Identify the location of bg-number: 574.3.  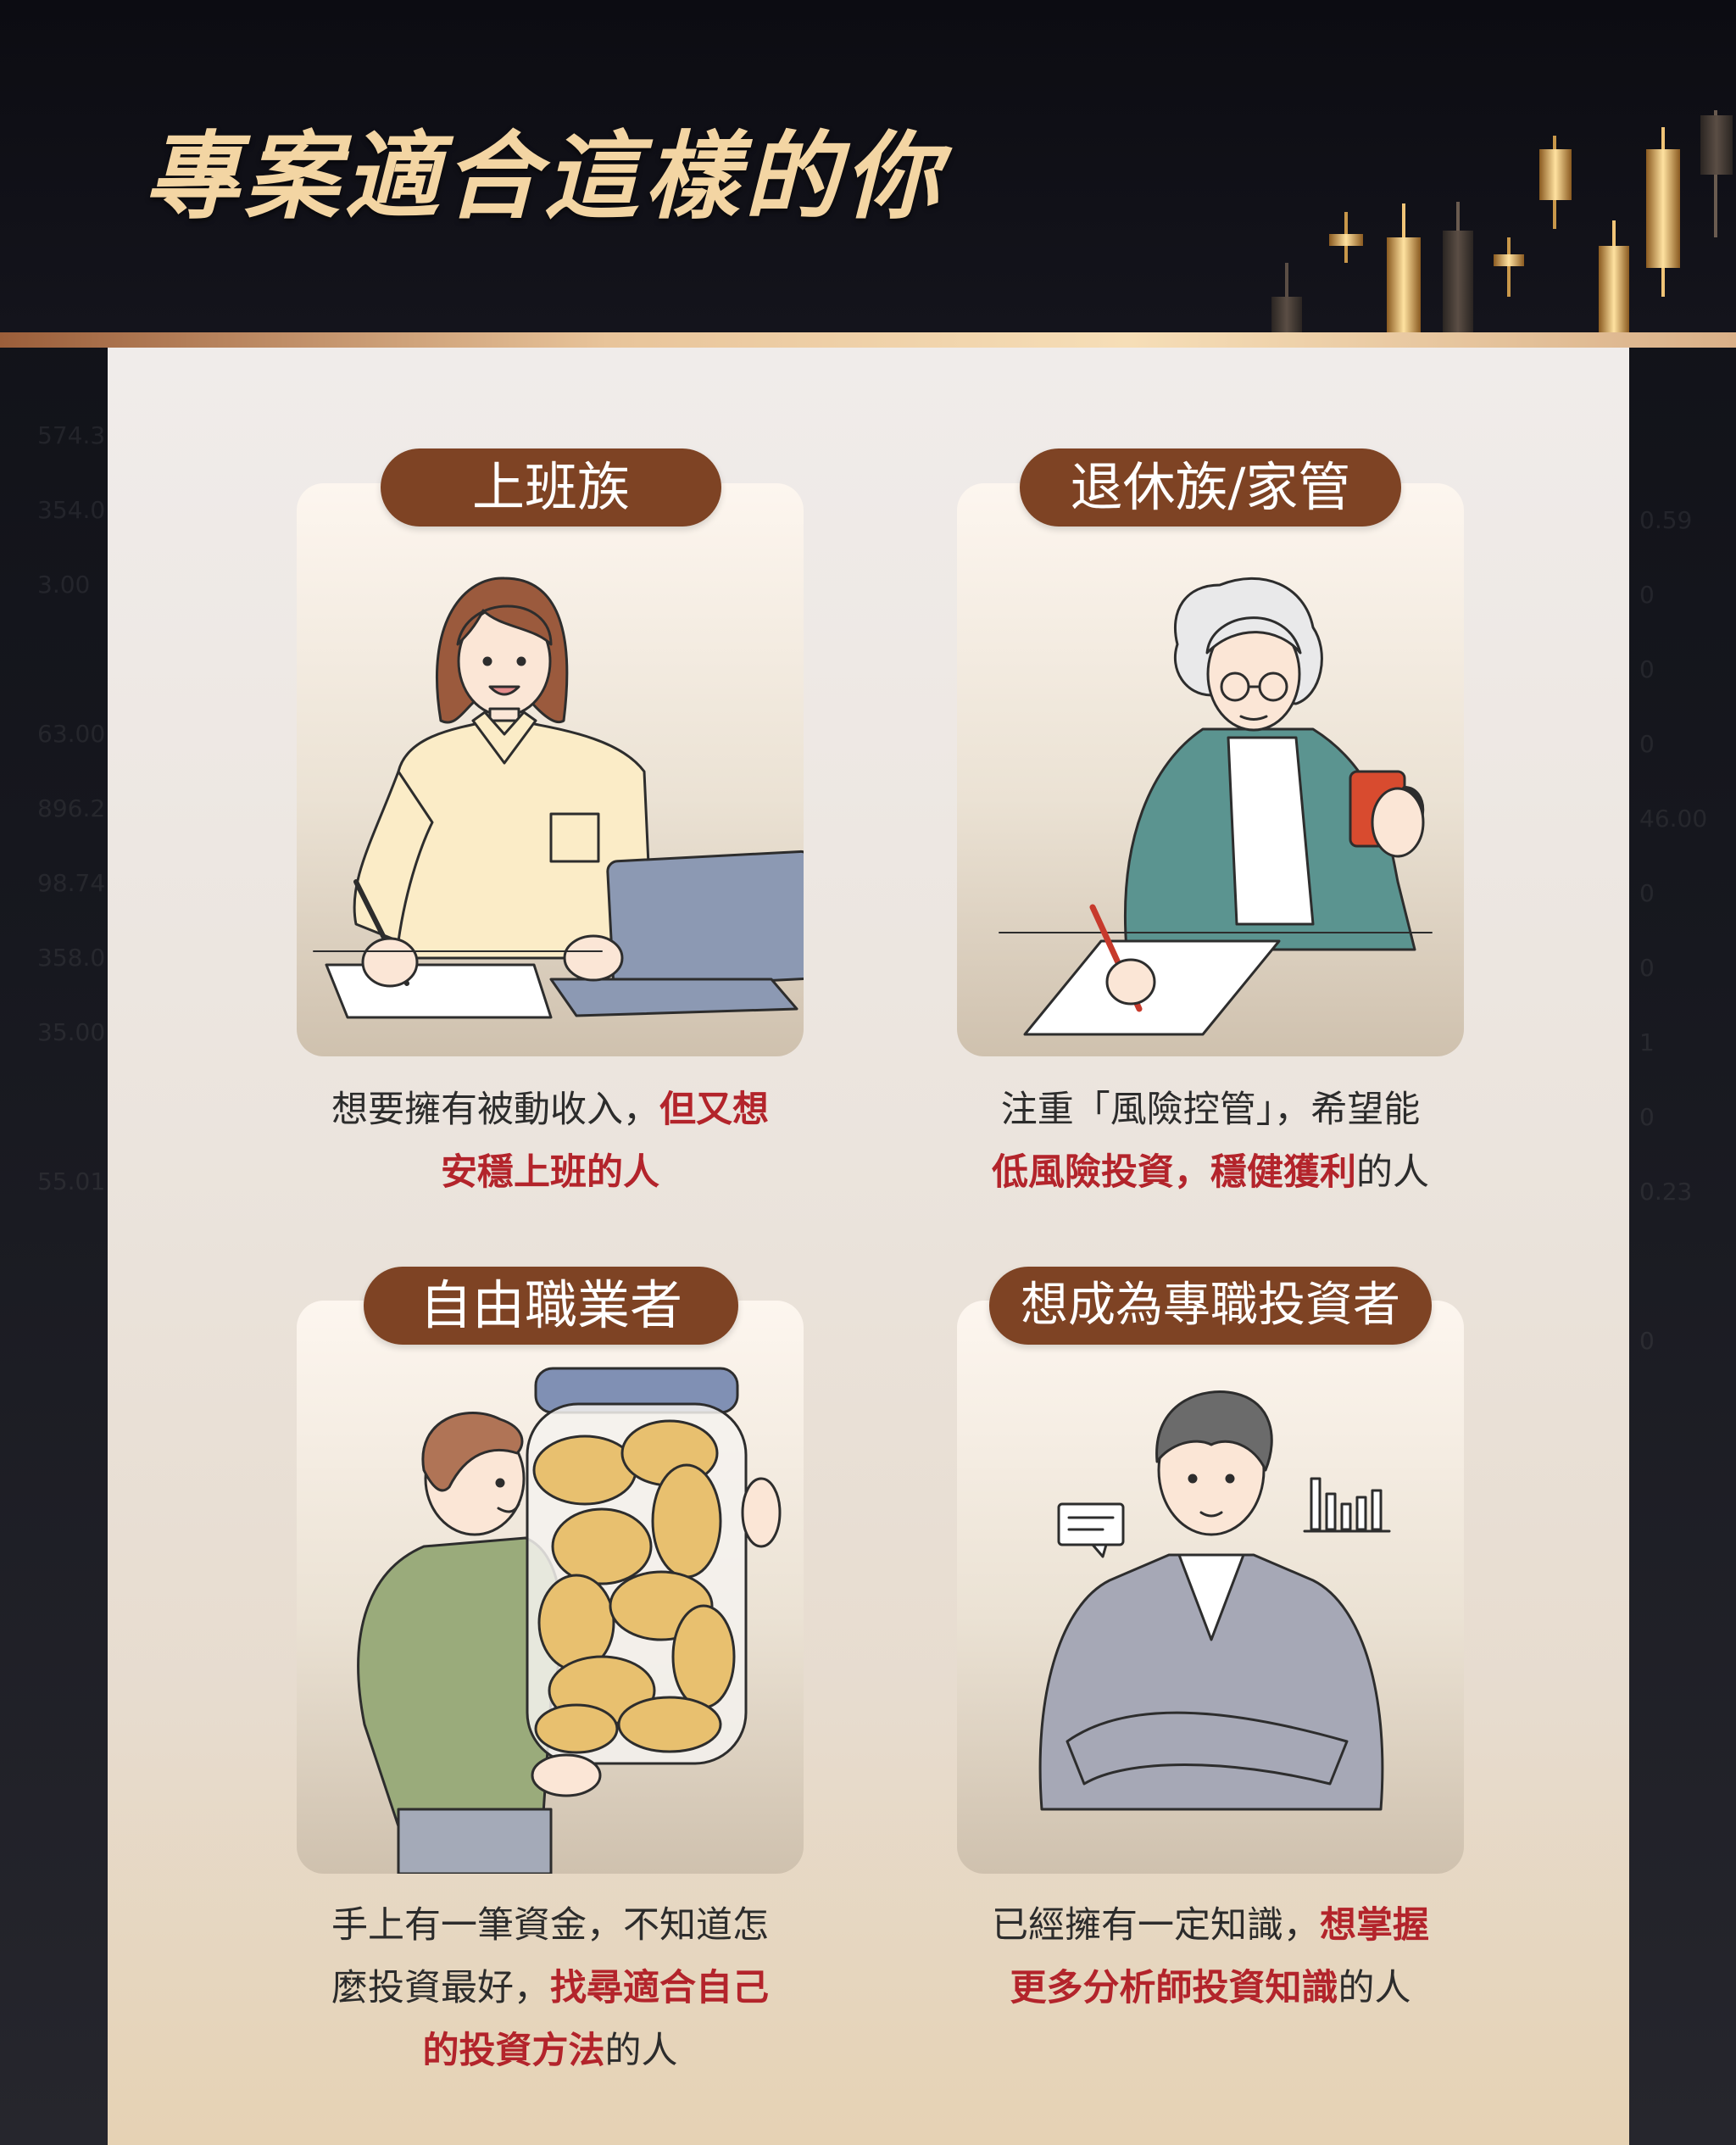
(71, 435).